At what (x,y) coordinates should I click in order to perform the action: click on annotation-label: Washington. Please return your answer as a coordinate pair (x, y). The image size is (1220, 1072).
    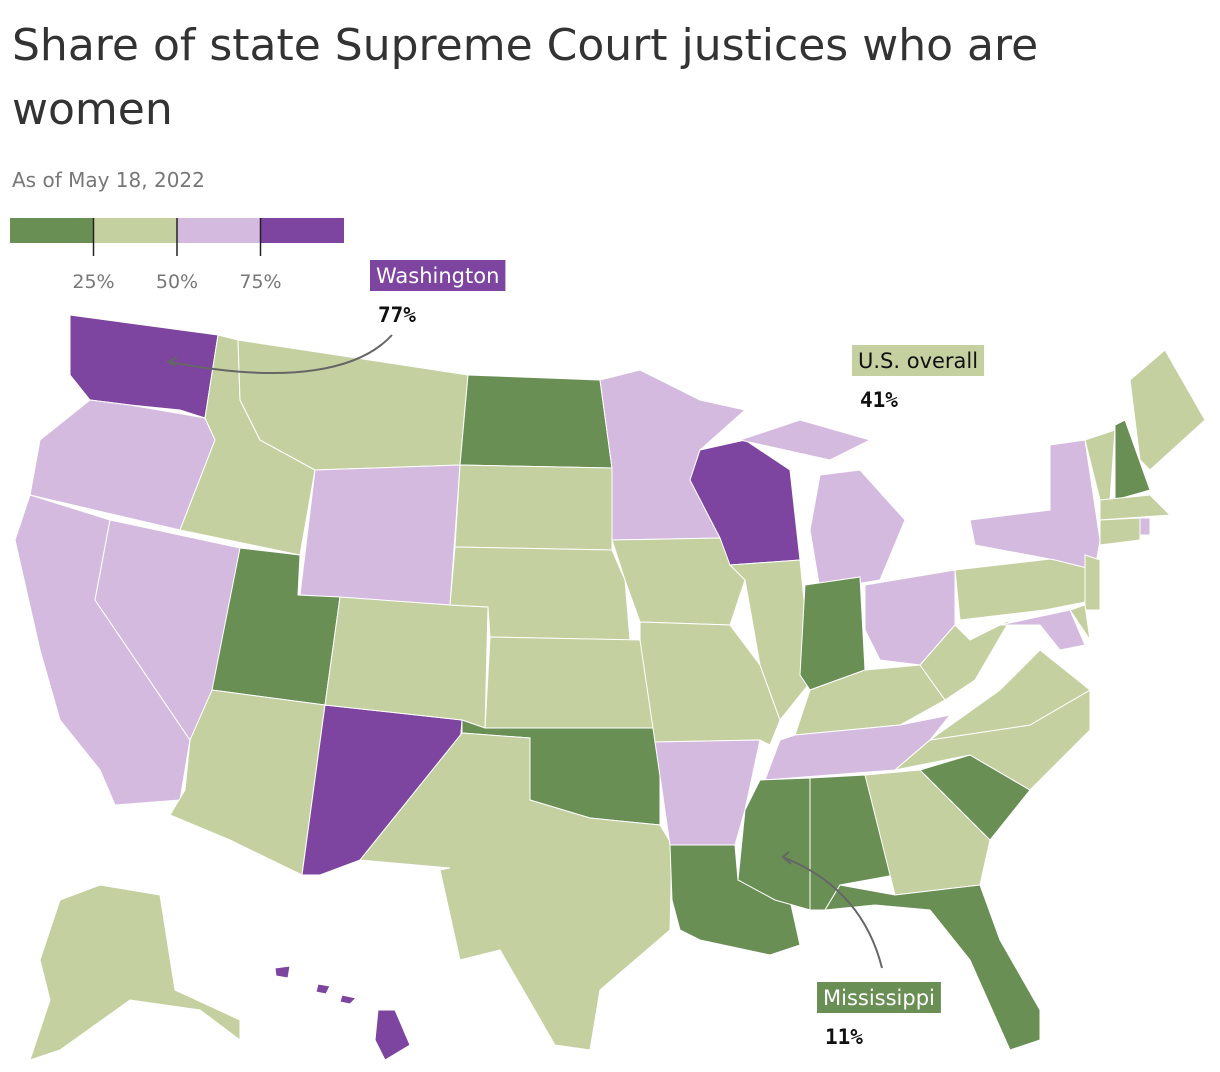
    Looking at the image, I should click on (437, 276).